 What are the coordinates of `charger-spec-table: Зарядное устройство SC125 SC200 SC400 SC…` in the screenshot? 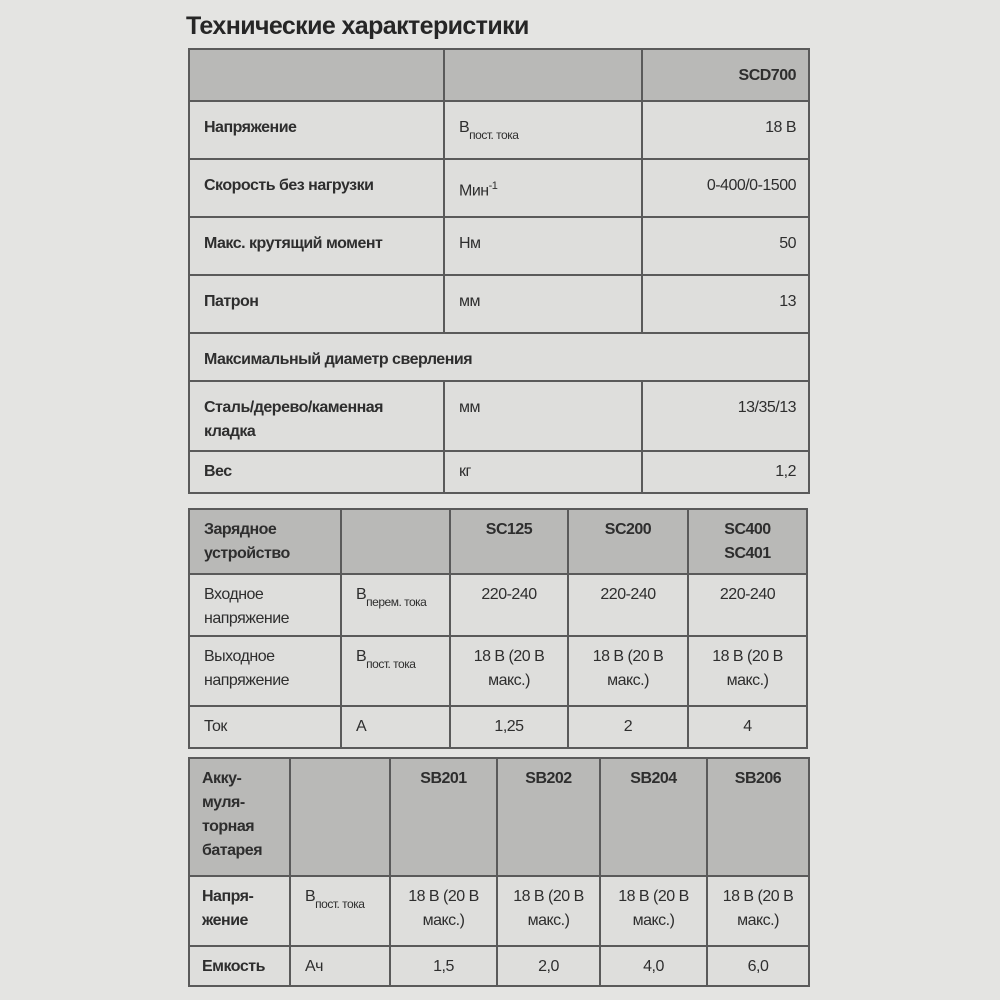 It's located at (498, 628).